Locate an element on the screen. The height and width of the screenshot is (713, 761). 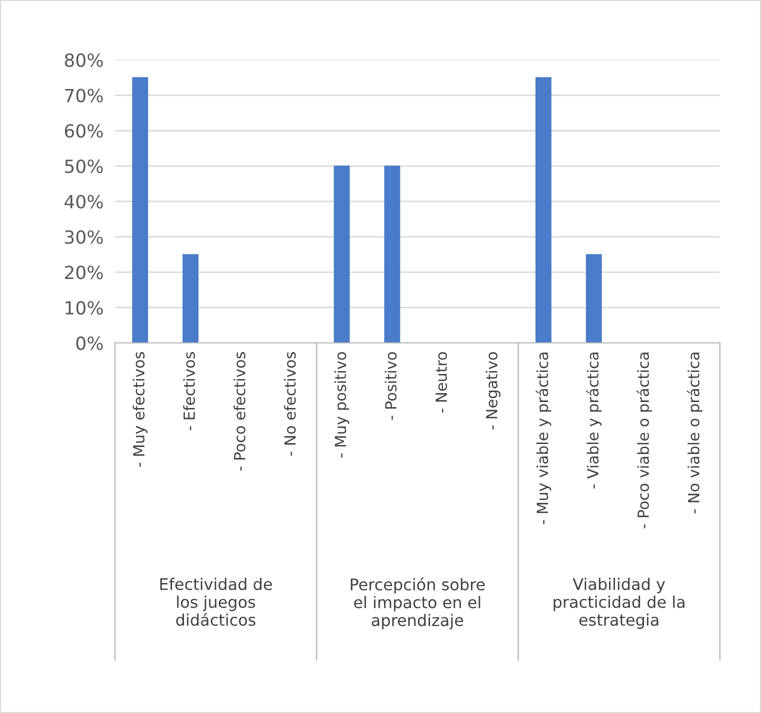
x-tick-label: - No viable o práctica is located at coordinates (694, 433).